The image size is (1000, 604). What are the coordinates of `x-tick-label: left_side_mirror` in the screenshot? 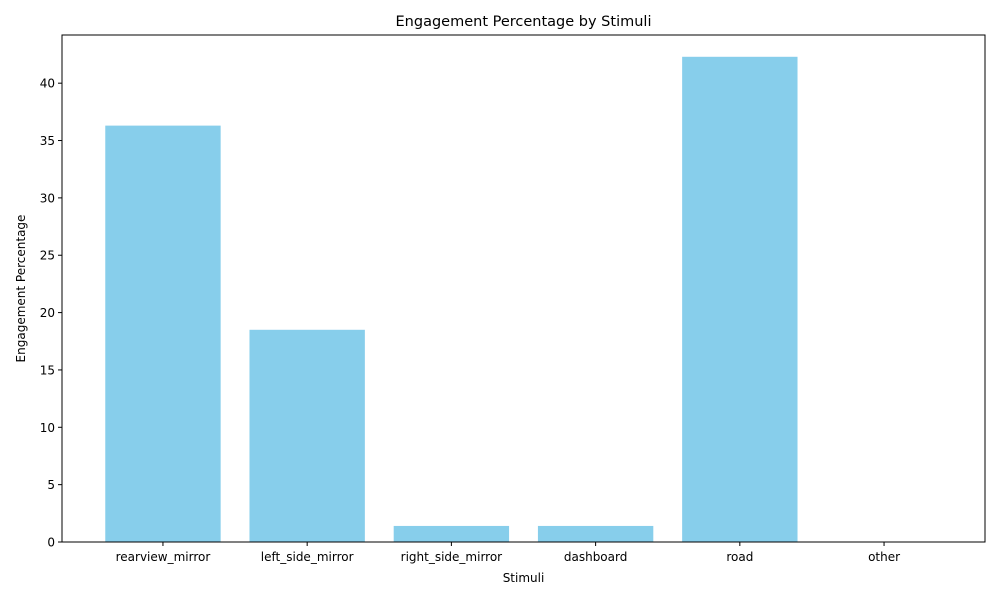 It's located at (307, 557).